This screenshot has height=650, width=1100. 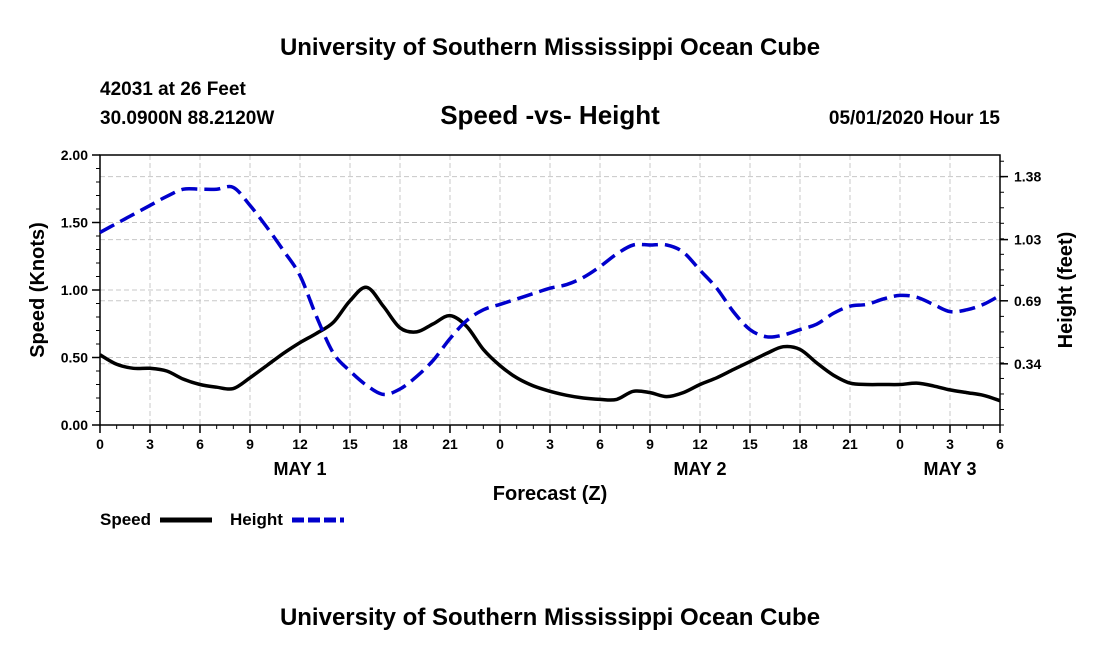 What do you see at coordinates (74, 425) in the screenshot?
I see `y-tick-label: 0.00` at bounding box center [74, 425].